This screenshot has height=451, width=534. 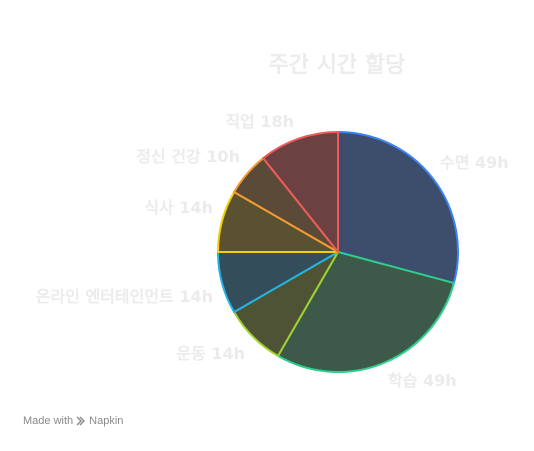 What do you see at coordinates (48, 421) in the screenshot?
I see `made-with-text: Made with` at bounding box center [48, 421].